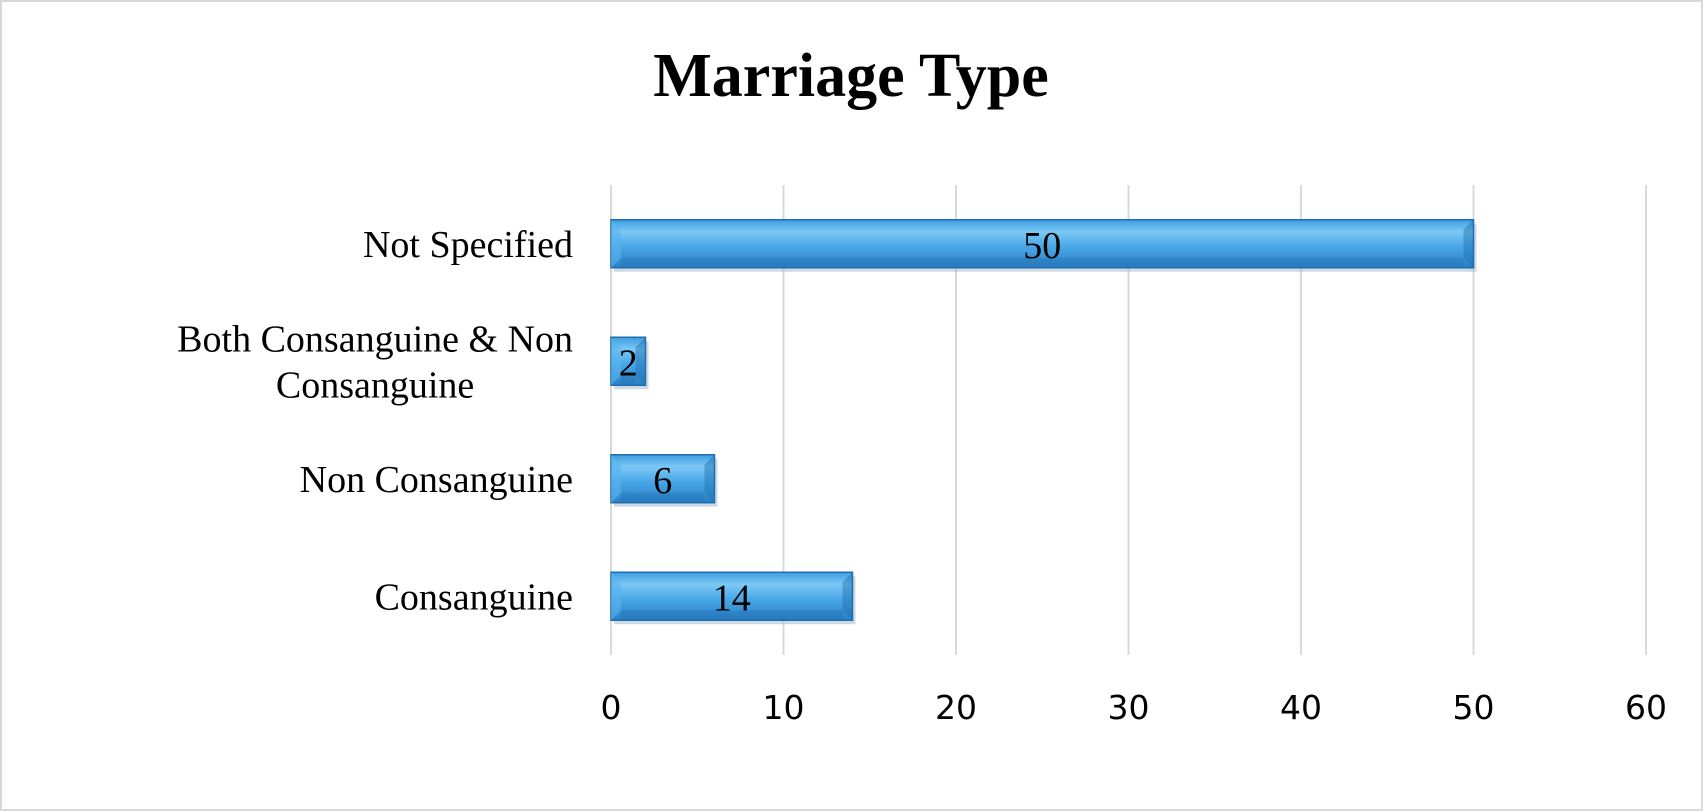 This screenshot has width=1703, height=811. I want to click on bar-group: 2, so click(629, 363).